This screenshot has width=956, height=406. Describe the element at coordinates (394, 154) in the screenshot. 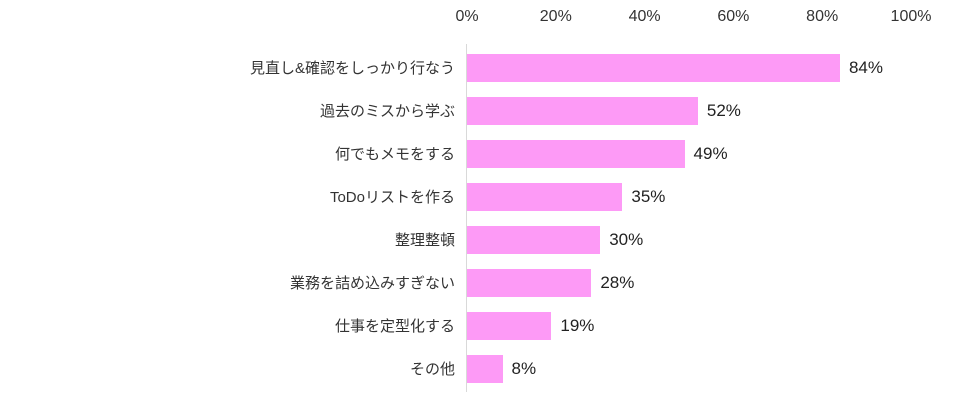

I see `category-label: 何でもメモをする` at that location.